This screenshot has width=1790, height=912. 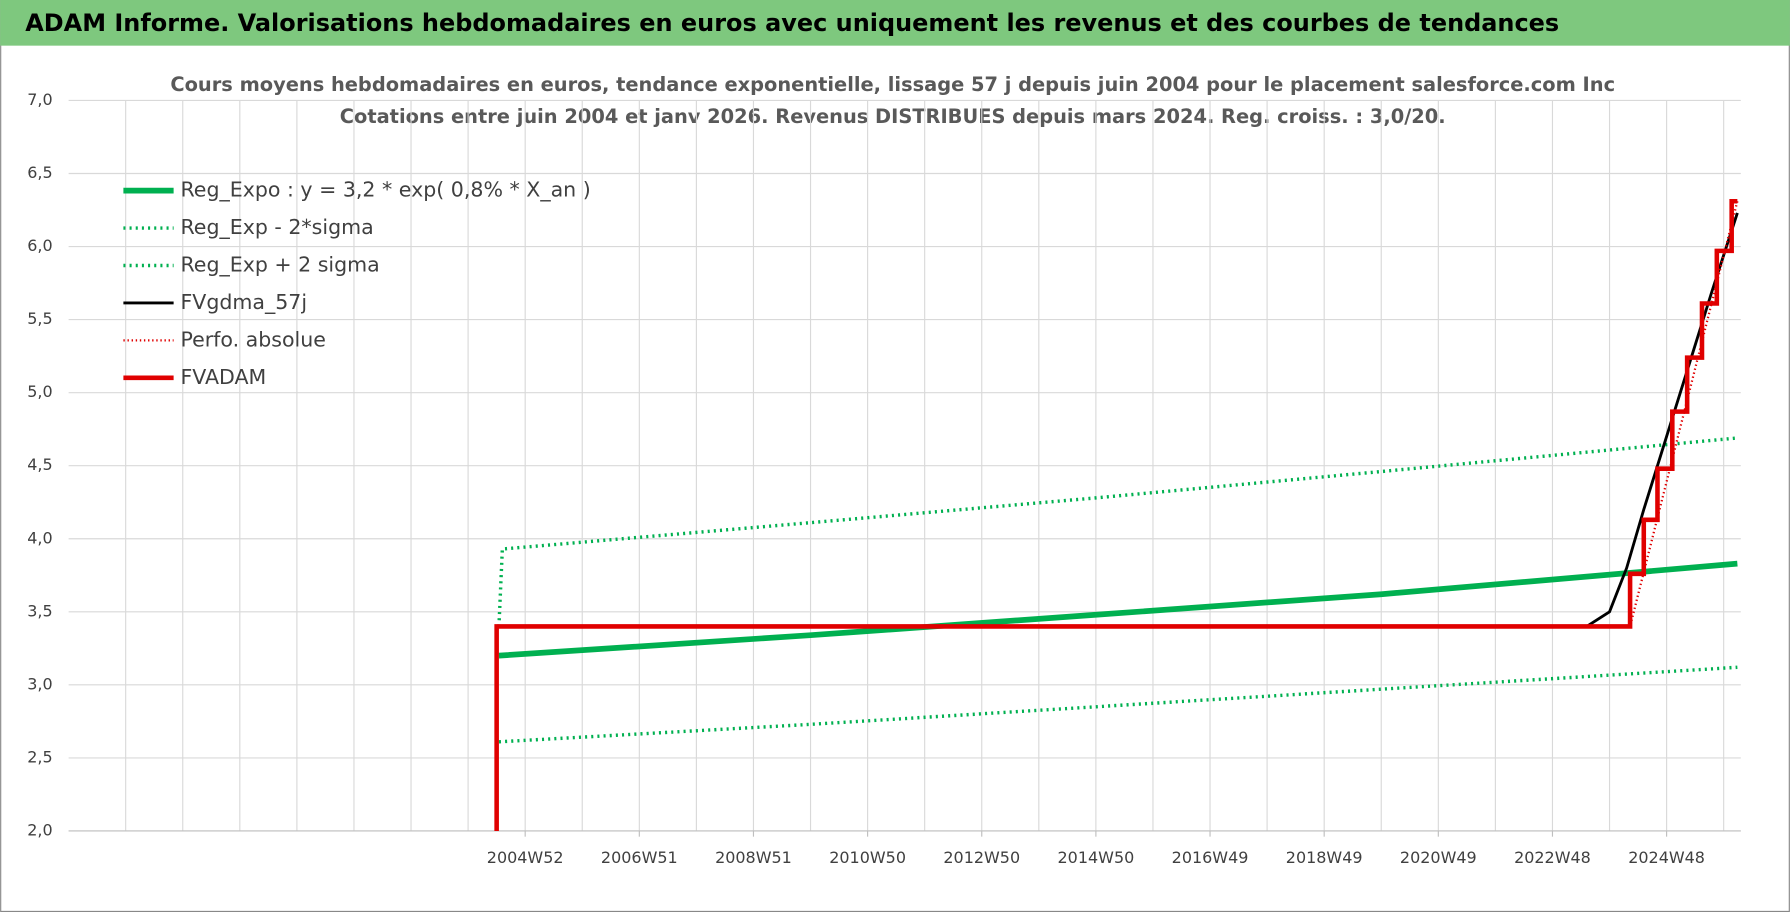 What do you see at coordinates (279, 264) in the screenshot?
I see `legend-label: Reg_Exp + 2 sigma` at bounding box center [279, 264].